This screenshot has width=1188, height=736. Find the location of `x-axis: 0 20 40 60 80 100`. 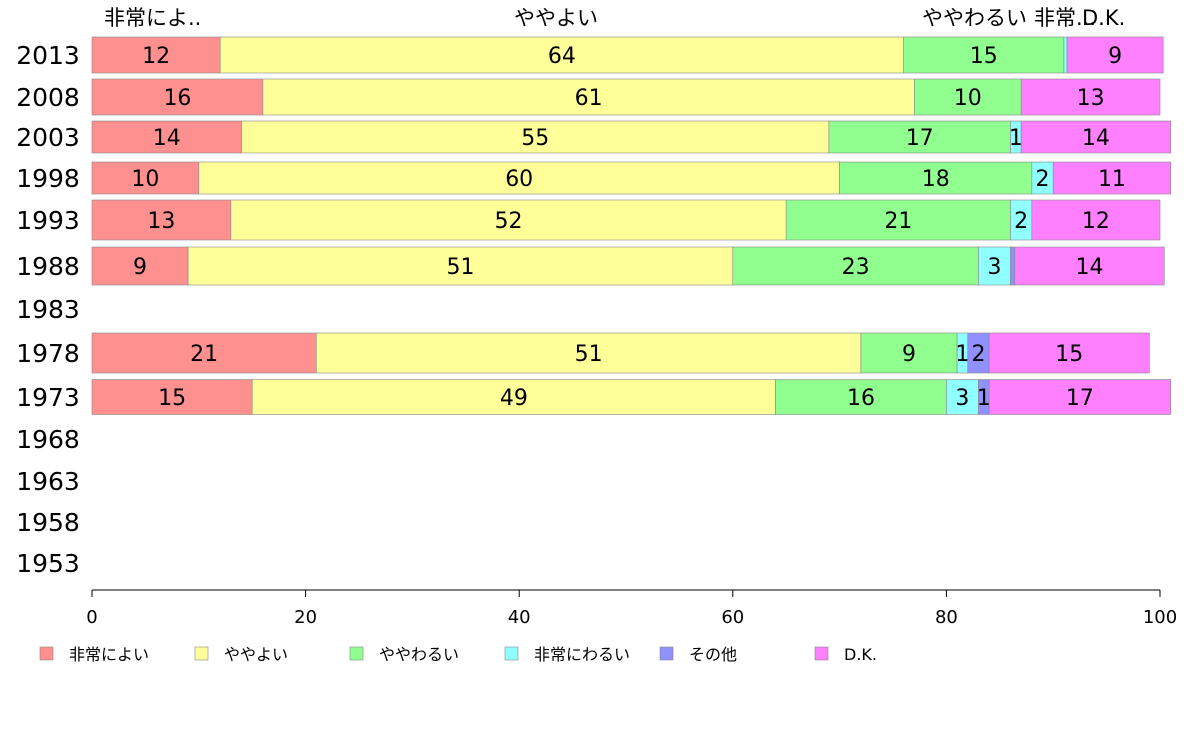

x-axis: 0 20 40 60 80 100 is located at coordinates (631, 608).